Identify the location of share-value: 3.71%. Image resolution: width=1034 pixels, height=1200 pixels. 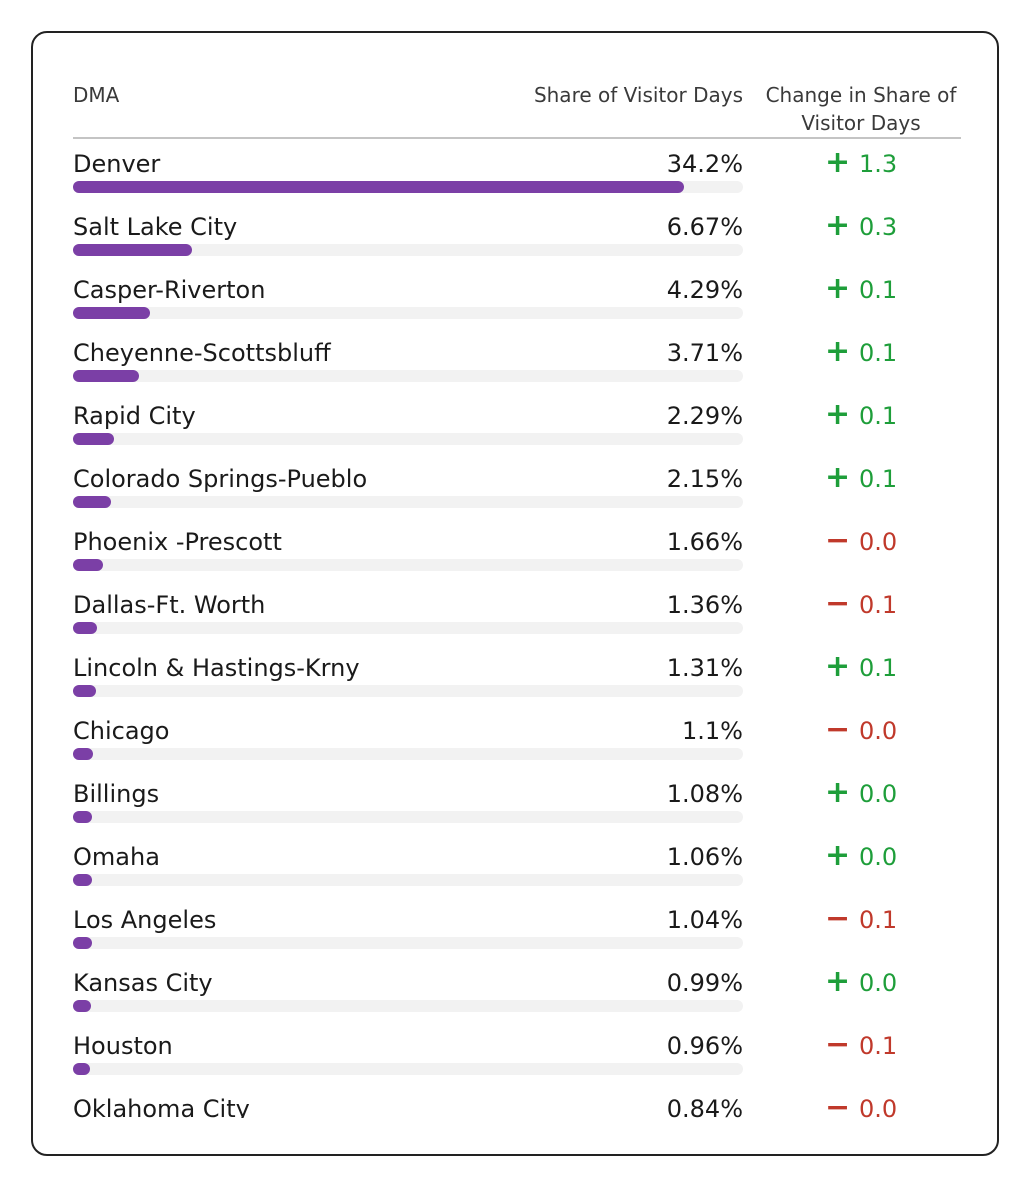
(704, 353).